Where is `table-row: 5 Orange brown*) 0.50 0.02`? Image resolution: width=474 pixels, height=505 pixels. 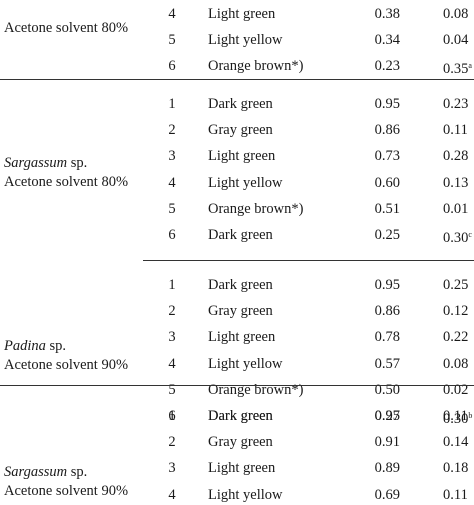
table-row: 5 Orange brown*) 0.50 0.02 is located at coordinates (237, 390).